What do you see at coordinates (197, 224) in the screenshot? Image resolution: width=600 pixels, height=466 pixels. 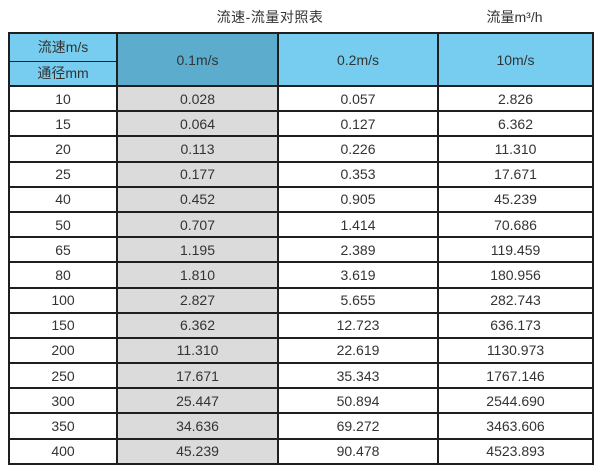 I see `flow-cell-0-1ms: 0.707` at bounding box center [197, 224].